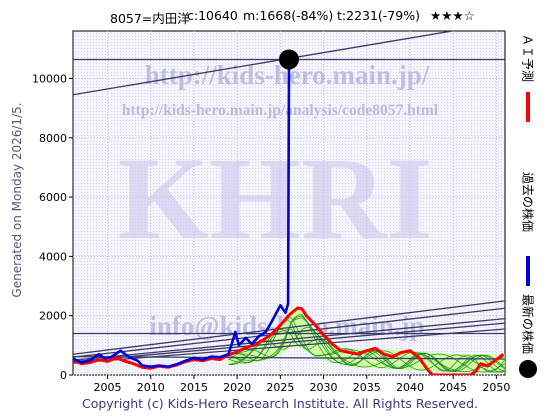  I want to click on x-tick-label: 2035, so click(367, 387).